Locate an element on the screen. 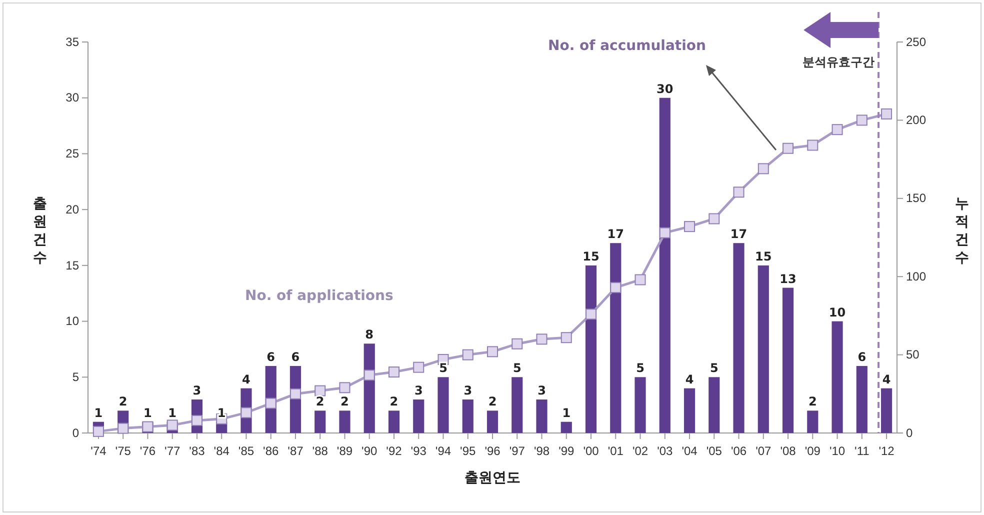 This screenshot has width=984, height=515. x-axis-title: 출원연도 is located at coordinates (492, 478).